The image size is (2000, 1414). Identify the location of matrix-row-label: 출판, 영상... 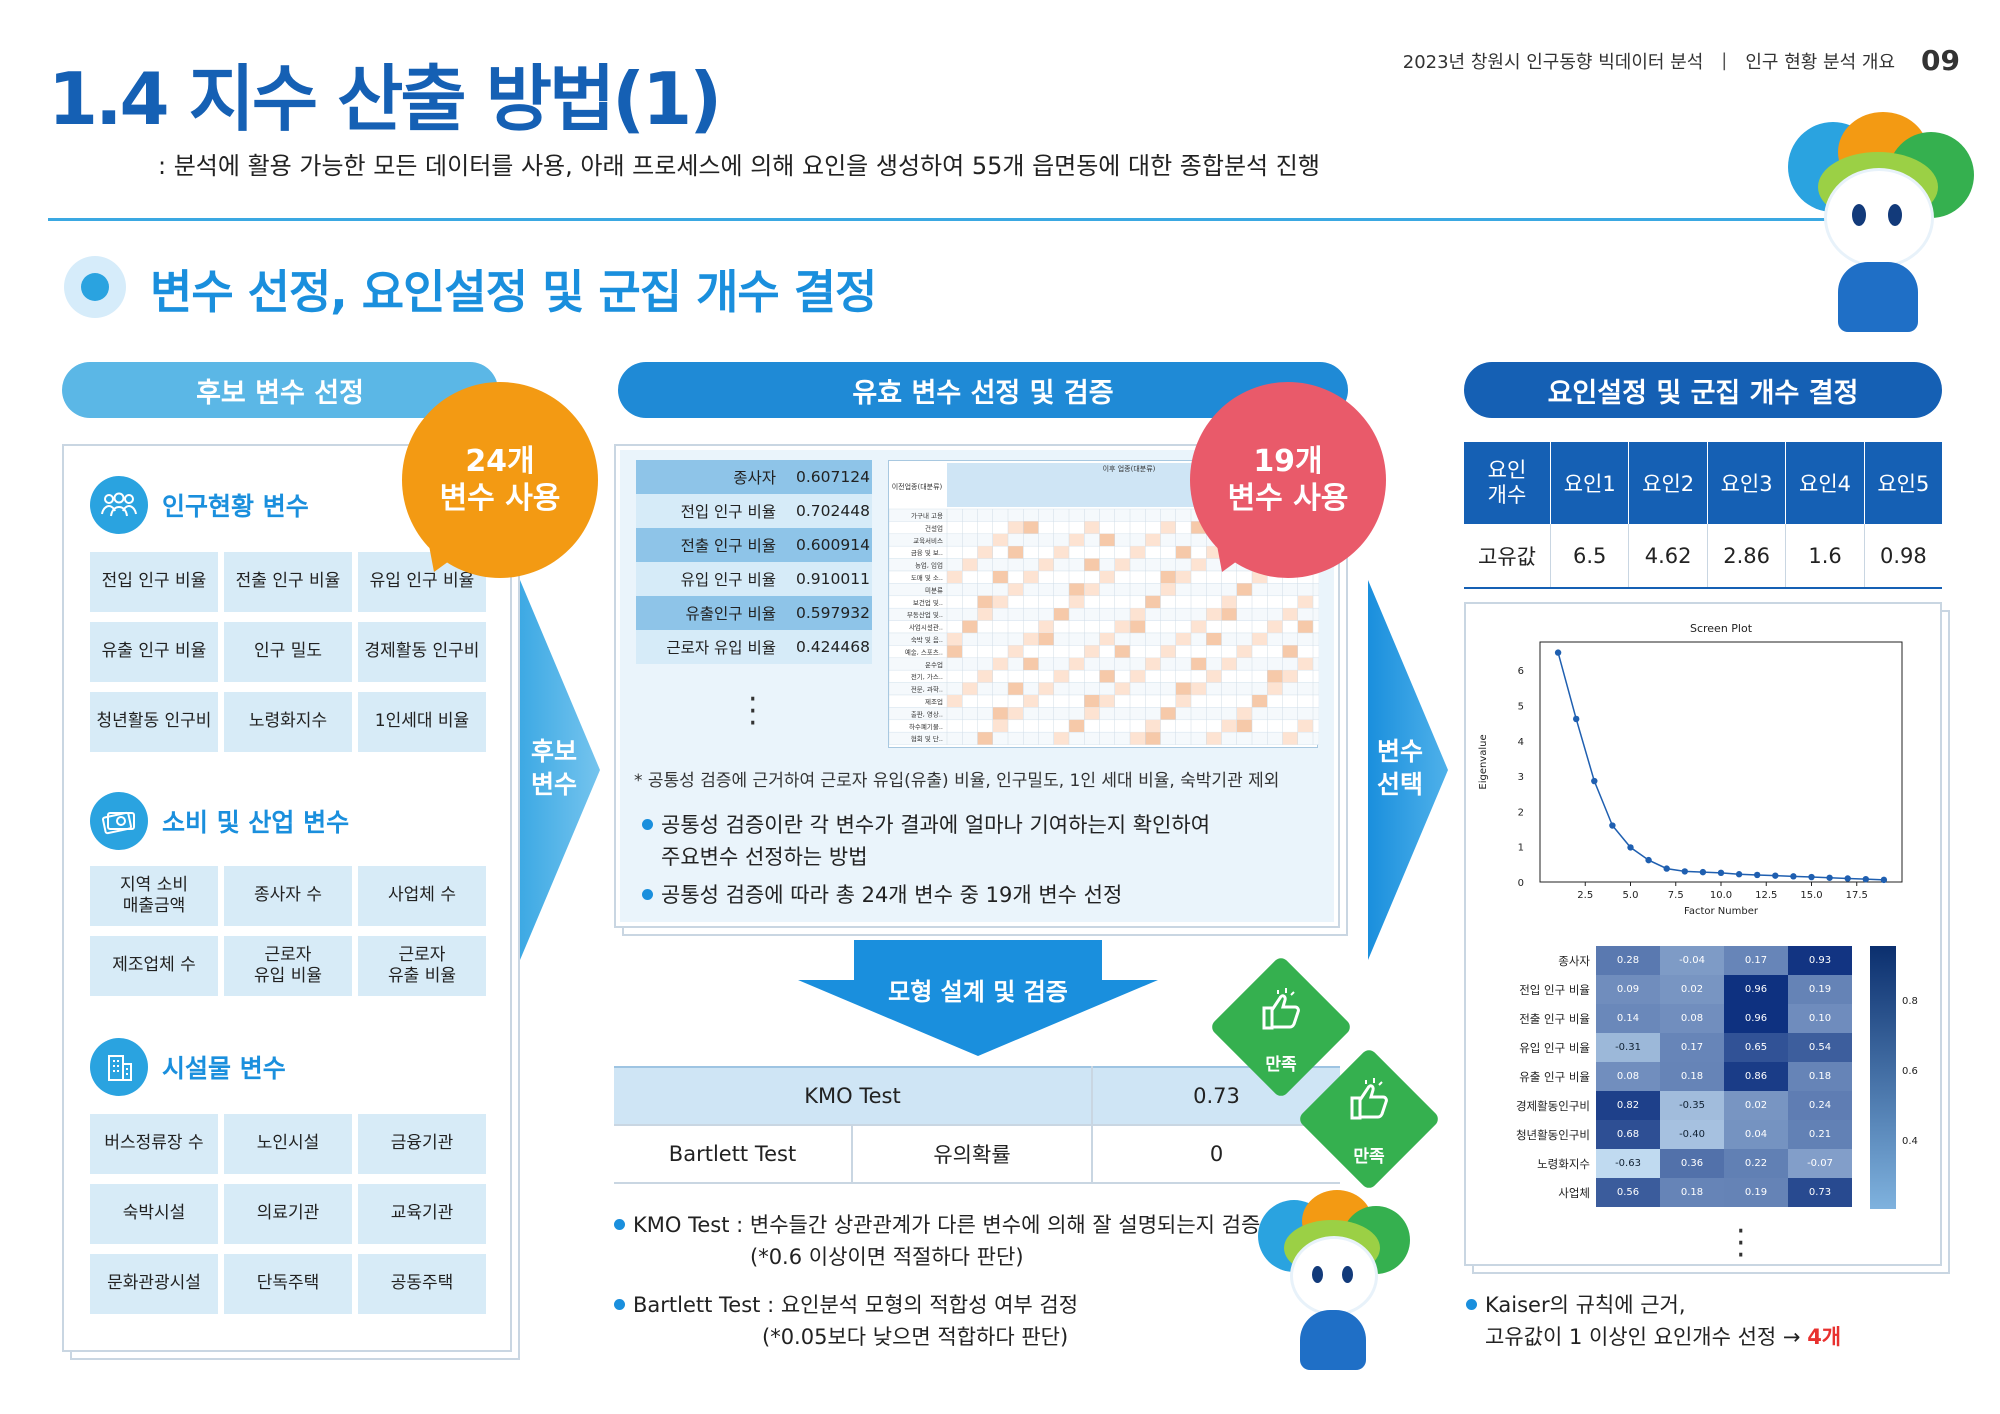
(927, 713).